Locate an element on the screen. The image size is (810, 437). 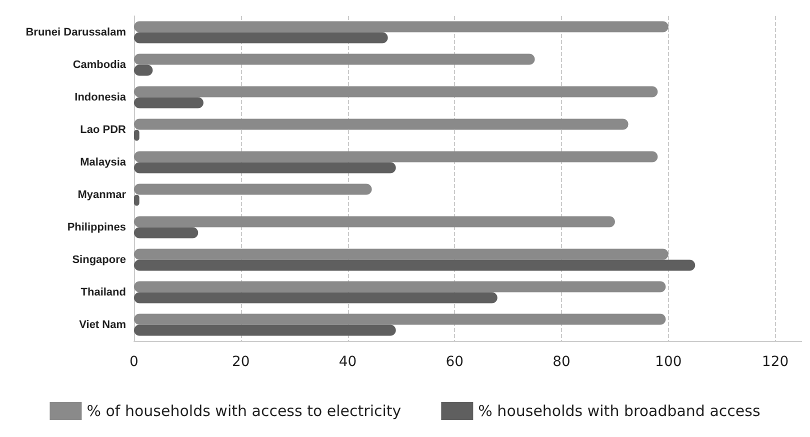
x-tick-label: 80 is located at coordinates (561, 362).